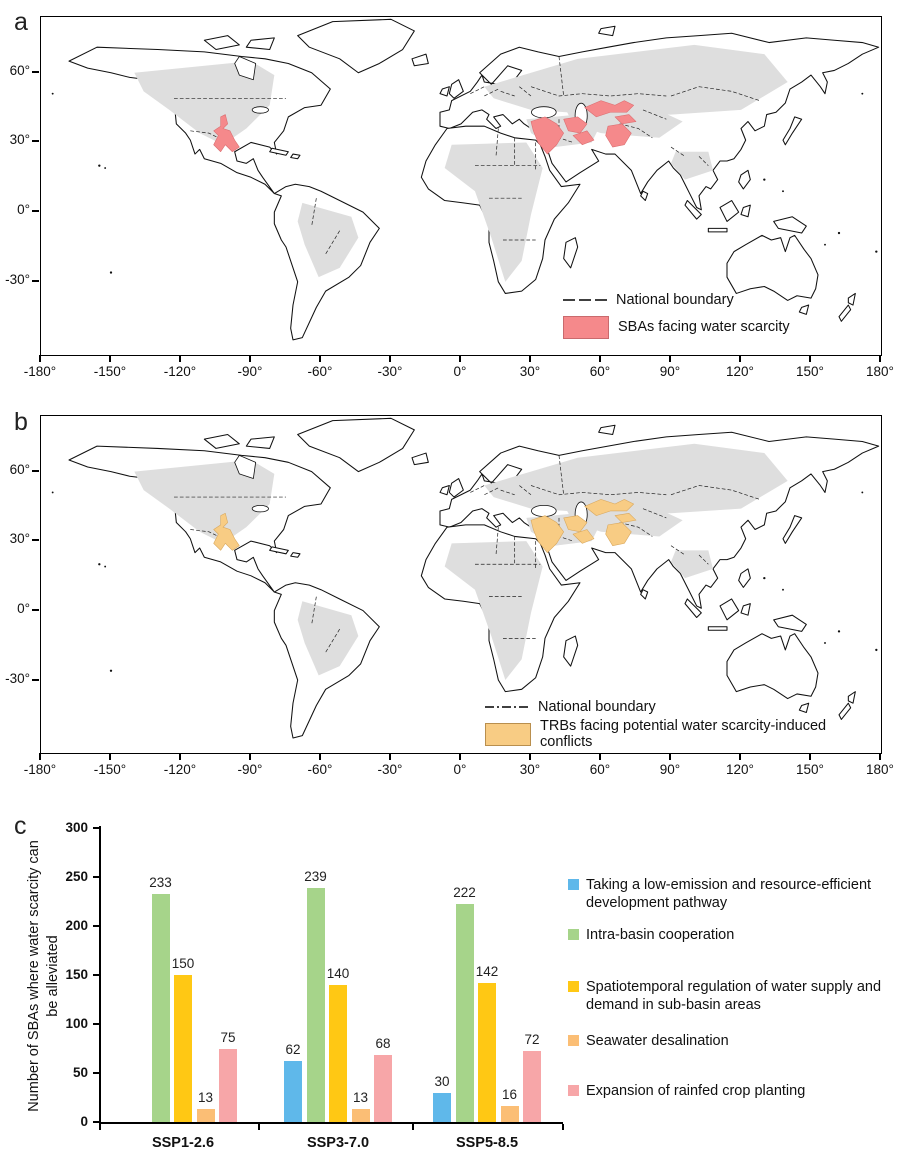 The image size is (899, 1163). Describe the element at coordinates (21, 422) in the screenshot. I see `panel-b-label: b` at that location.